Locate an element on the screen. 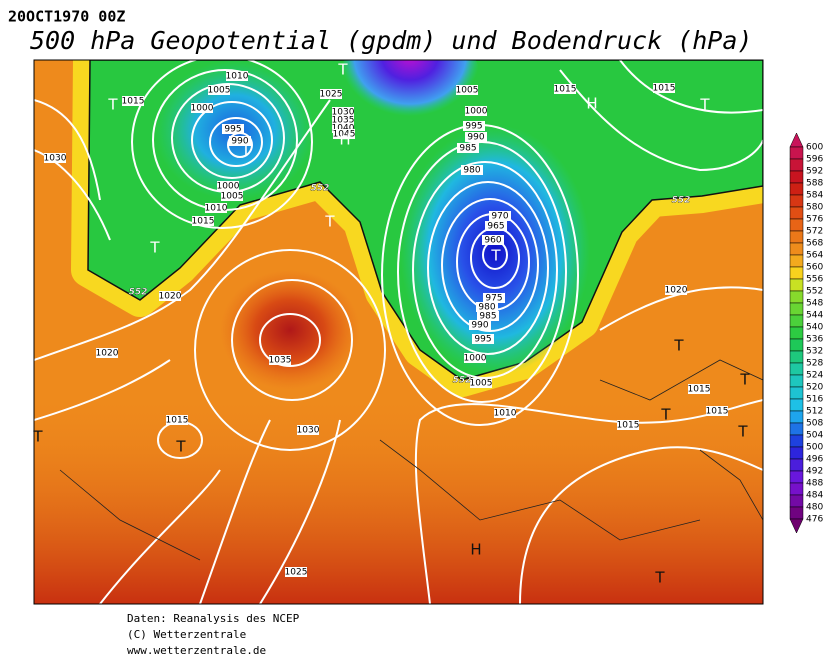 The width and height of the screenshot is (823, 656). pressure-label: 980 is located at coordinates (486, 308).